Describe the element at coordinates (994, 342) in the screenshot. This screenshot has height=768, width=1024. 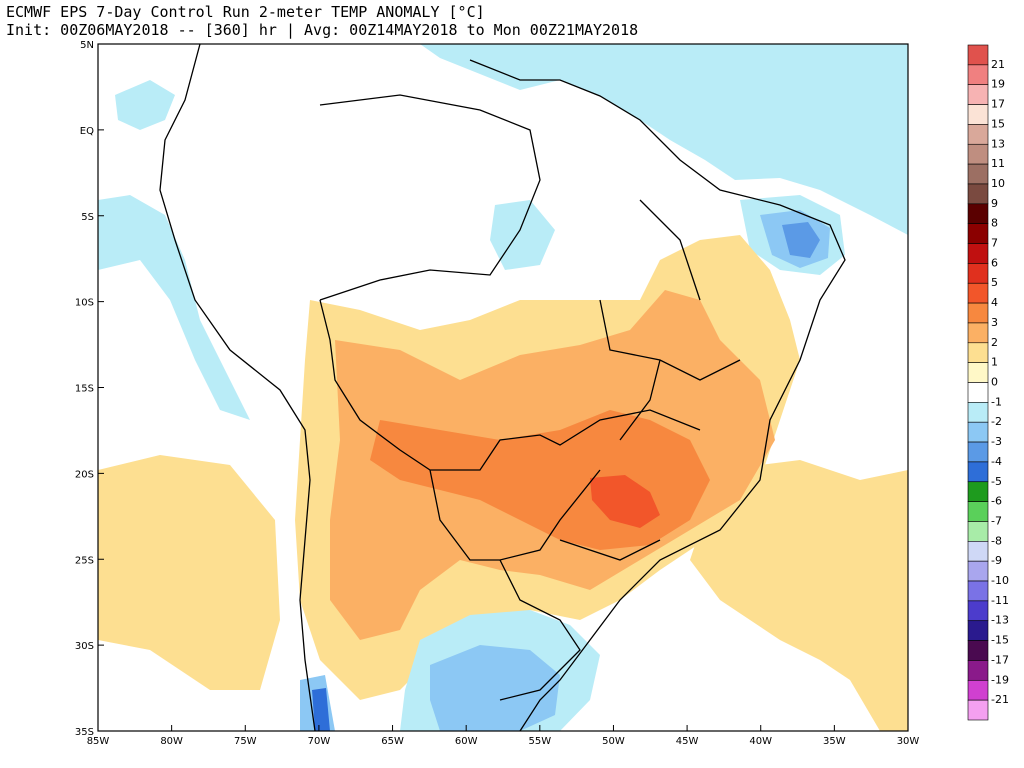
I see `legend-label: 2` at that location.